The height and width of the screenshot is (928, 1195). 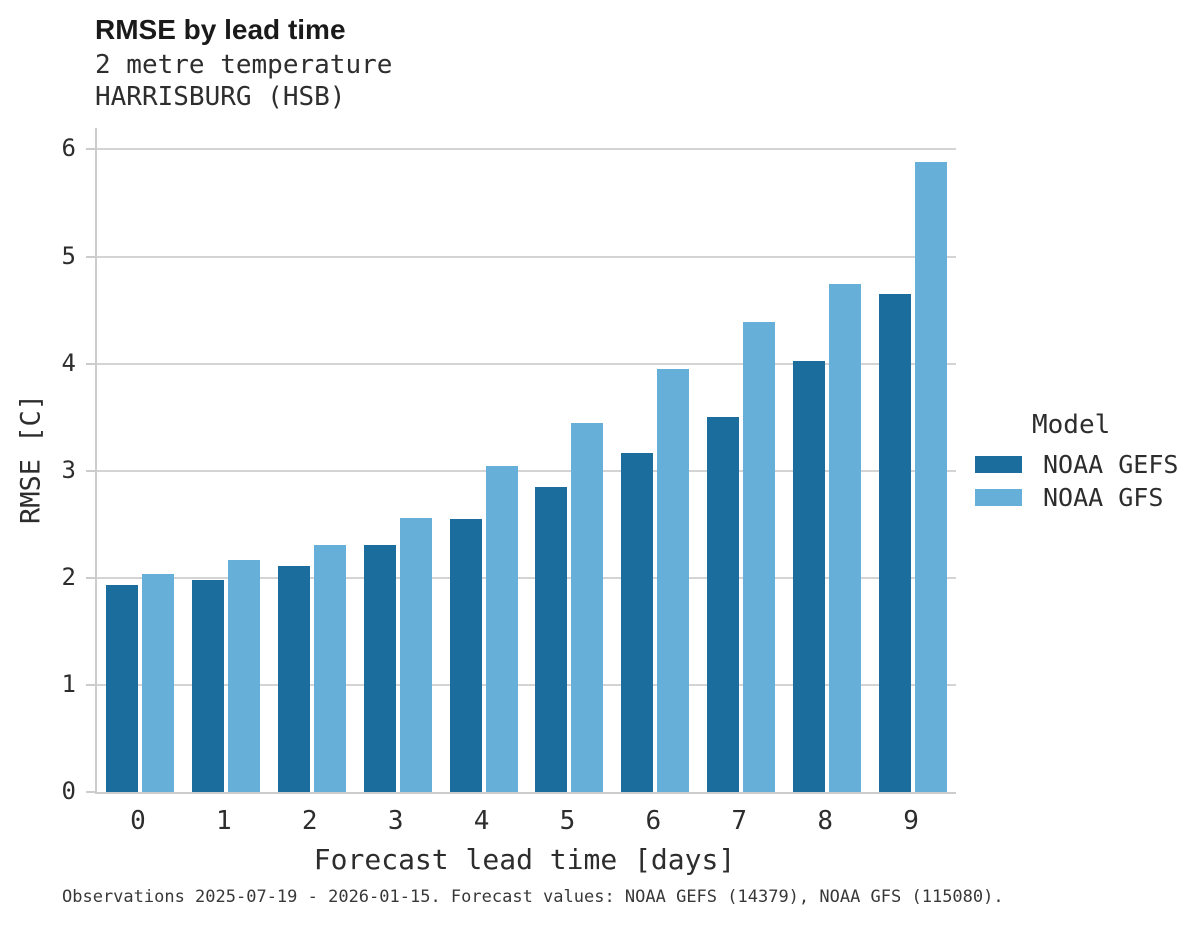 I want to click on bar-noaa-gfs-day0, so click(x=157, y=682).